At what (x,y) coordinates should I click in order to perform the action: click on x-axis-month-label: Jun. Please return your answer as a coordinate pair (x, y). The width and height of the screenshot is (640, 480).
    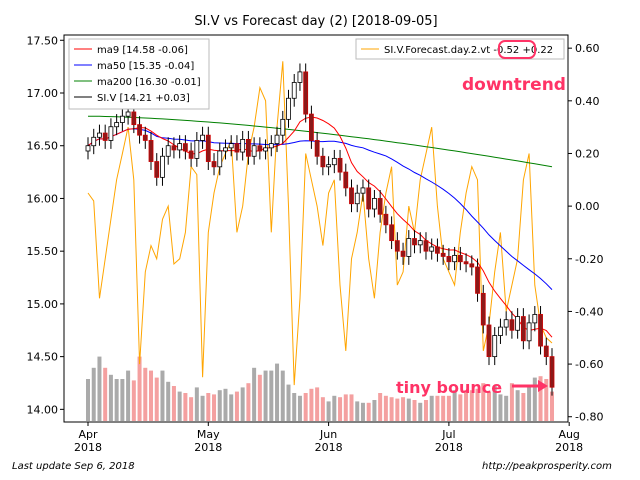
    Looking at the image, I should click on (328, 434).